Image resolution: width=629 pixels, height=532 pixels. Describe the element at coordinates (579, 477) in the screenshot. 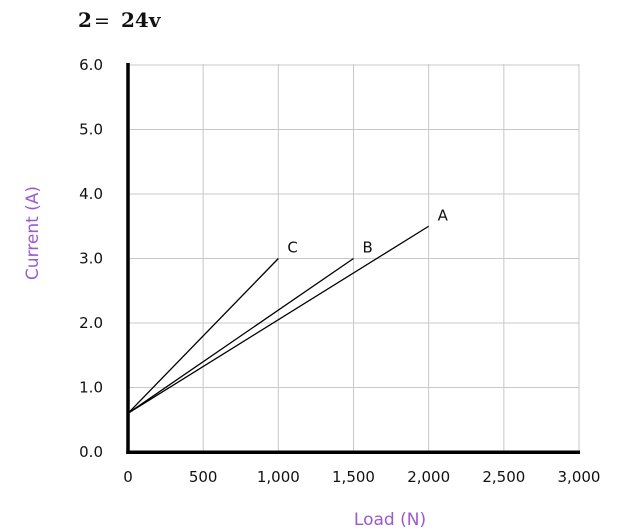

I see `x-tick-label: 3,000` at that location.